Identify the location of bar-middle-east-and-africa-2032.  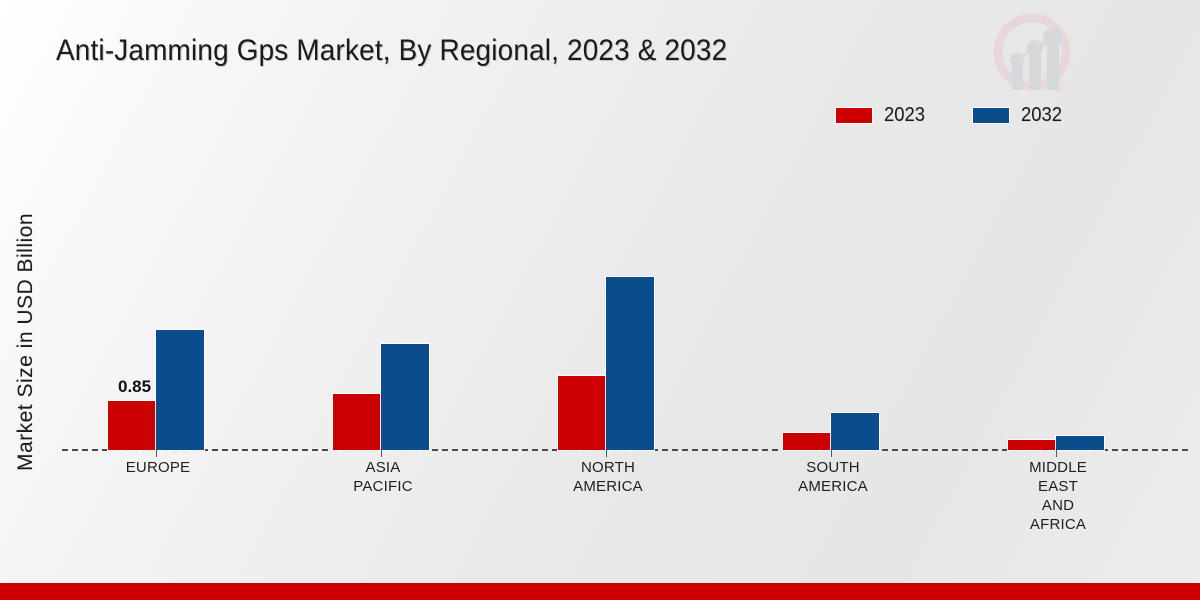
(1080, 443).